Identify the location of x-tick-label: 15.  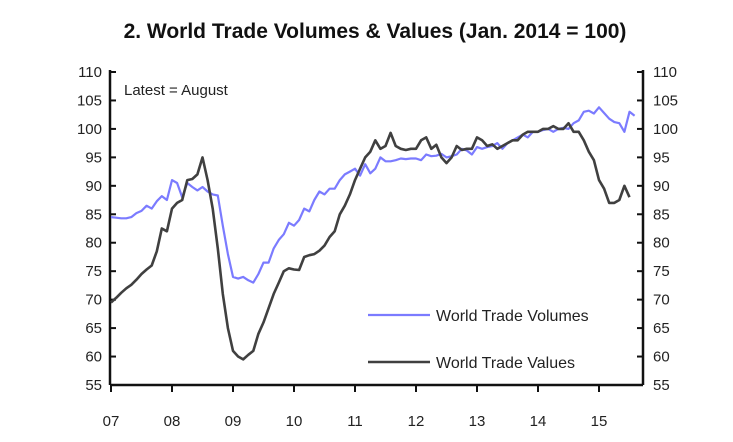
(599, 421).